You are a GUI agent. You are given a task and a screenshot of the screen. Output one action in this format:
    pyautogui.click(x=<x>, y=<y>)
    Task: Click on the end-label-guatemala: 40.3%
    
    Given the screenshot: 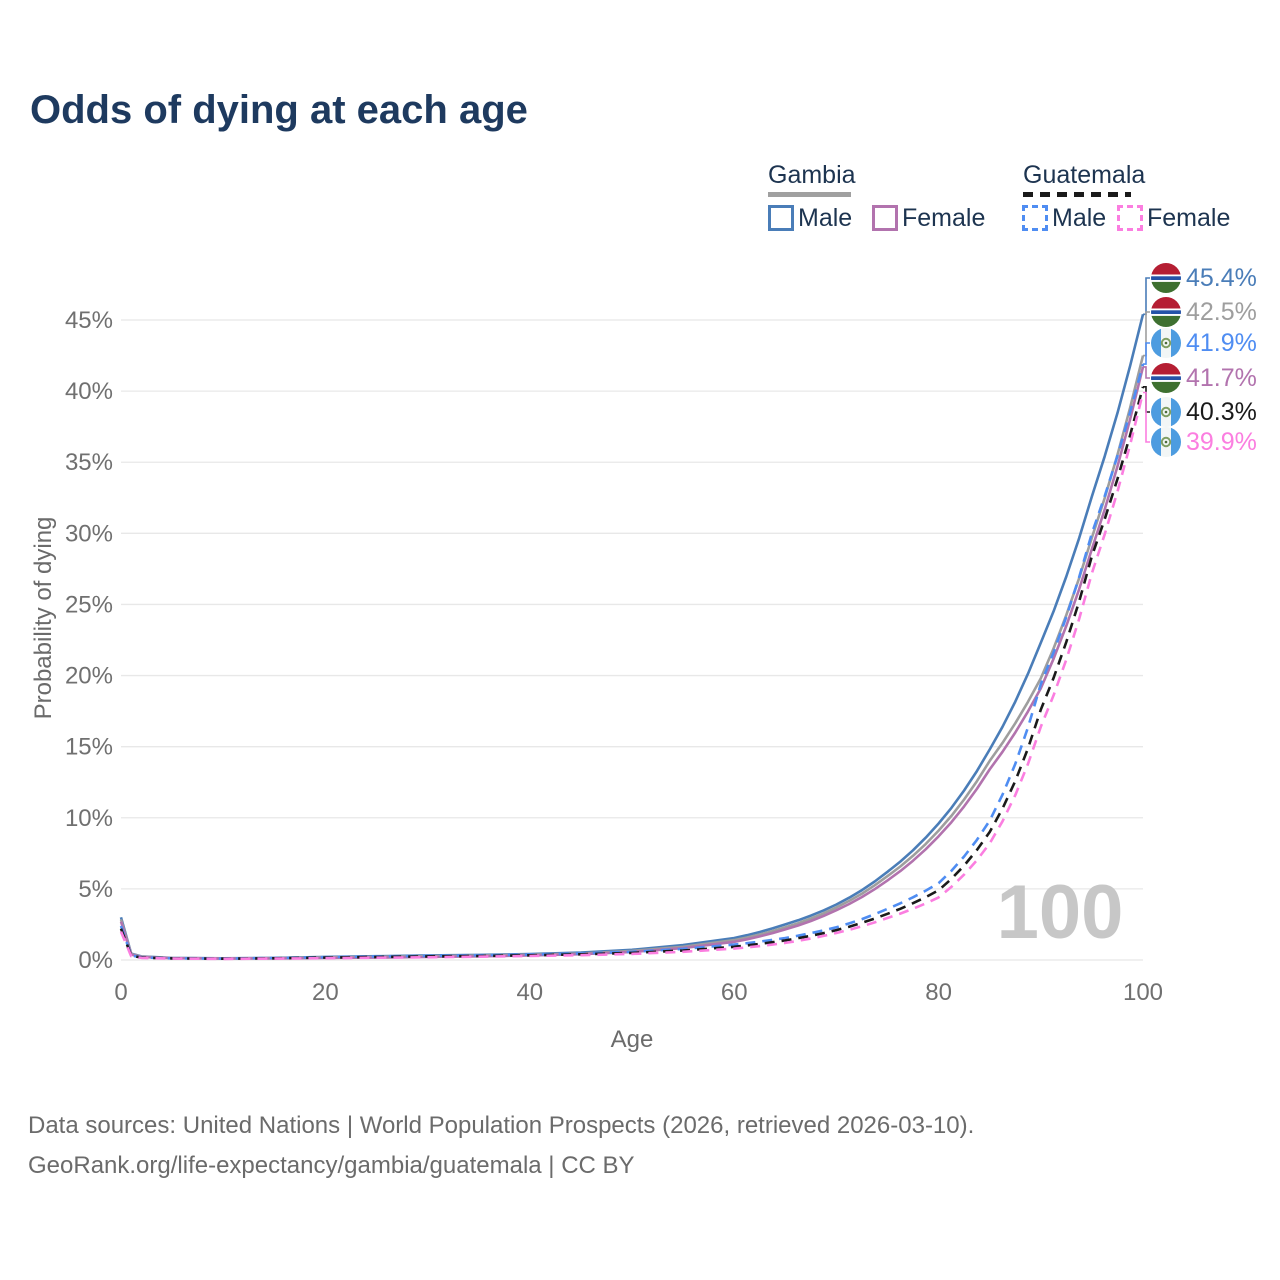 What is the action you would take?
    pyautogui.click(x=1204, y=412)
    